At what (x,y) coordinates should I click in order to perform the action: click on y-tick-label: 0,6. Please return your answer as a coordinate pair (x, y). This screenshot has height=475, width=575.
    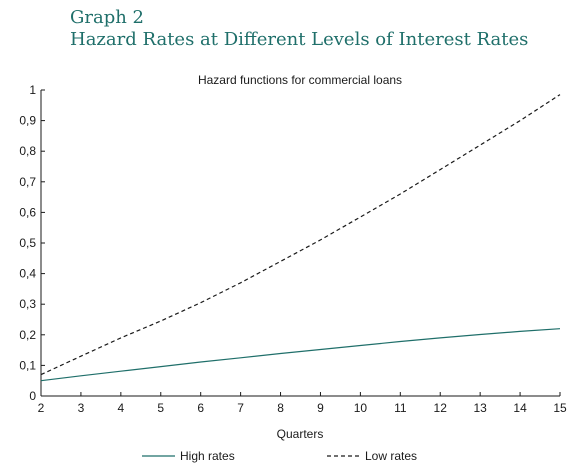
    Looking at the image, I should click on (27, 212).